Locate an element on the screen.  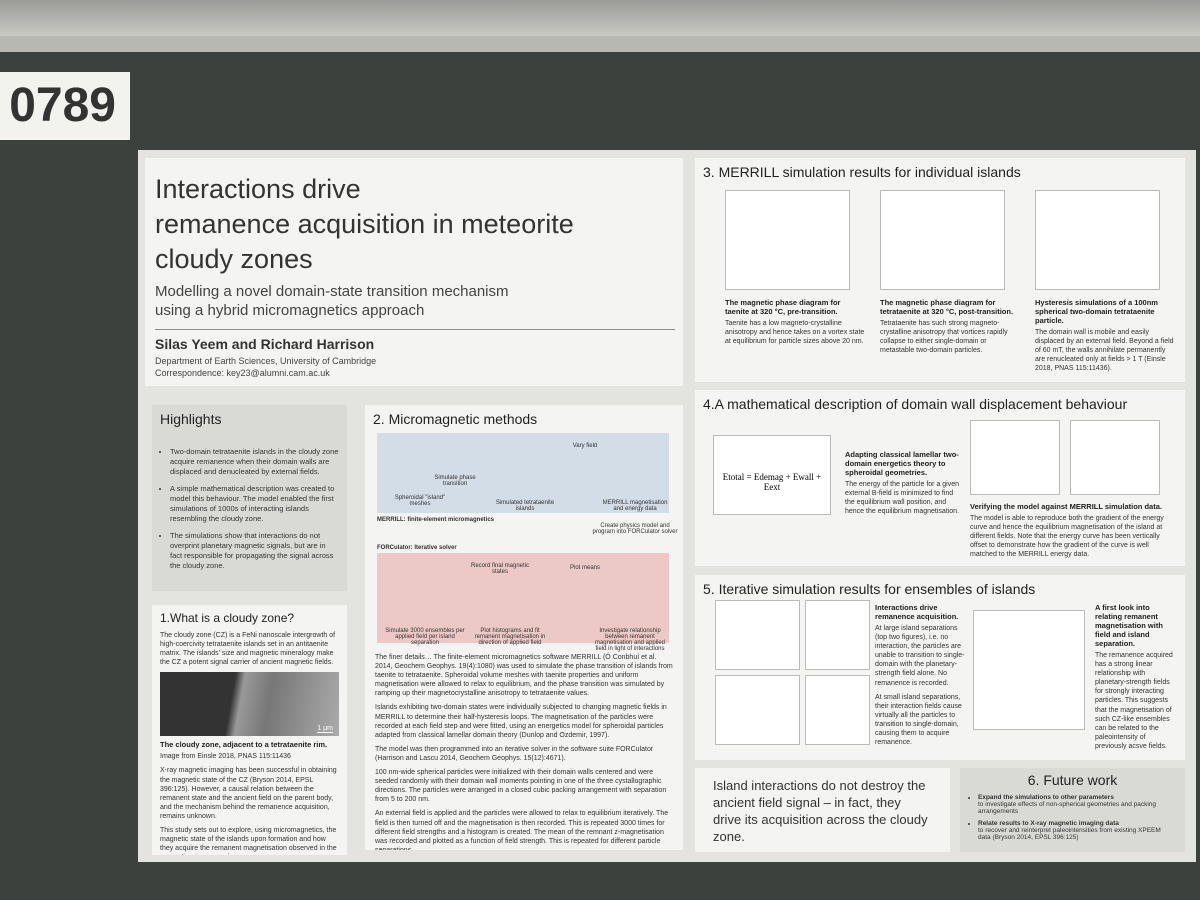
diagram-label: MERRILL: finite-element micromagnetics is located at coordinates (436, 520).